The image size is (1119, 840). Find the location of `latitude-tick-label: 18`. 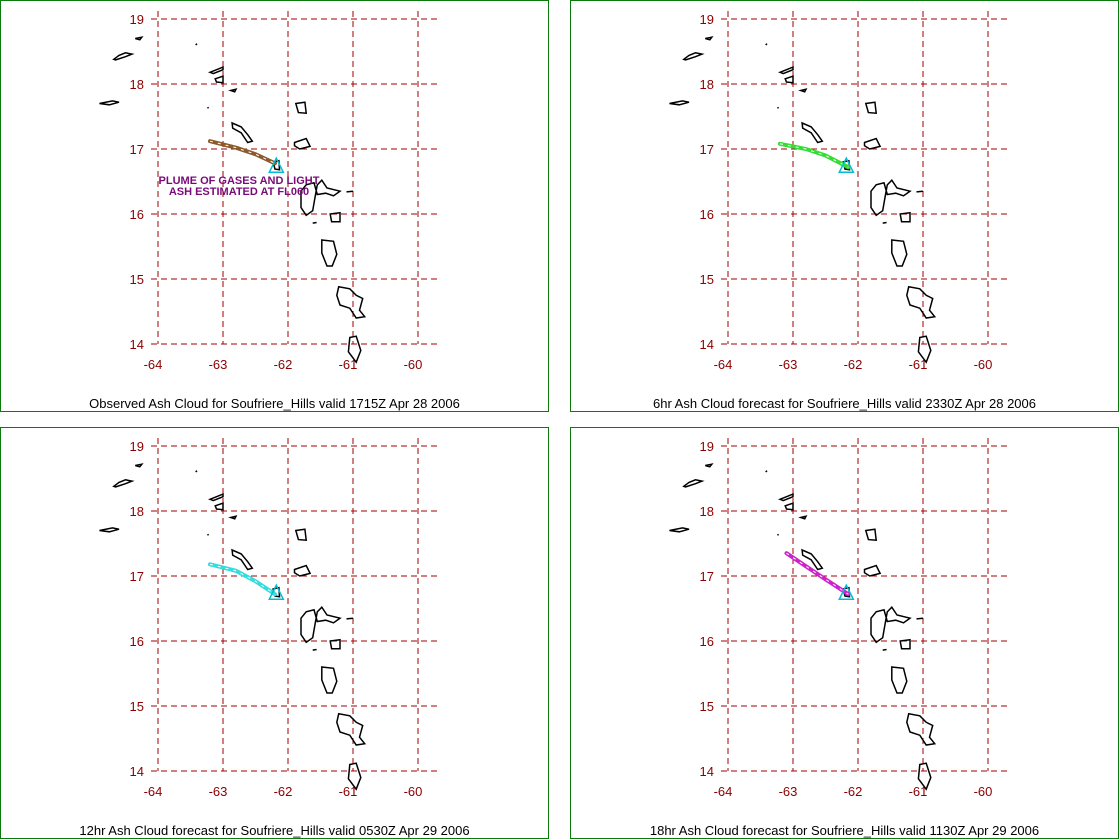

latitude-tick-label: 18 is located at coordinates (137, 511).